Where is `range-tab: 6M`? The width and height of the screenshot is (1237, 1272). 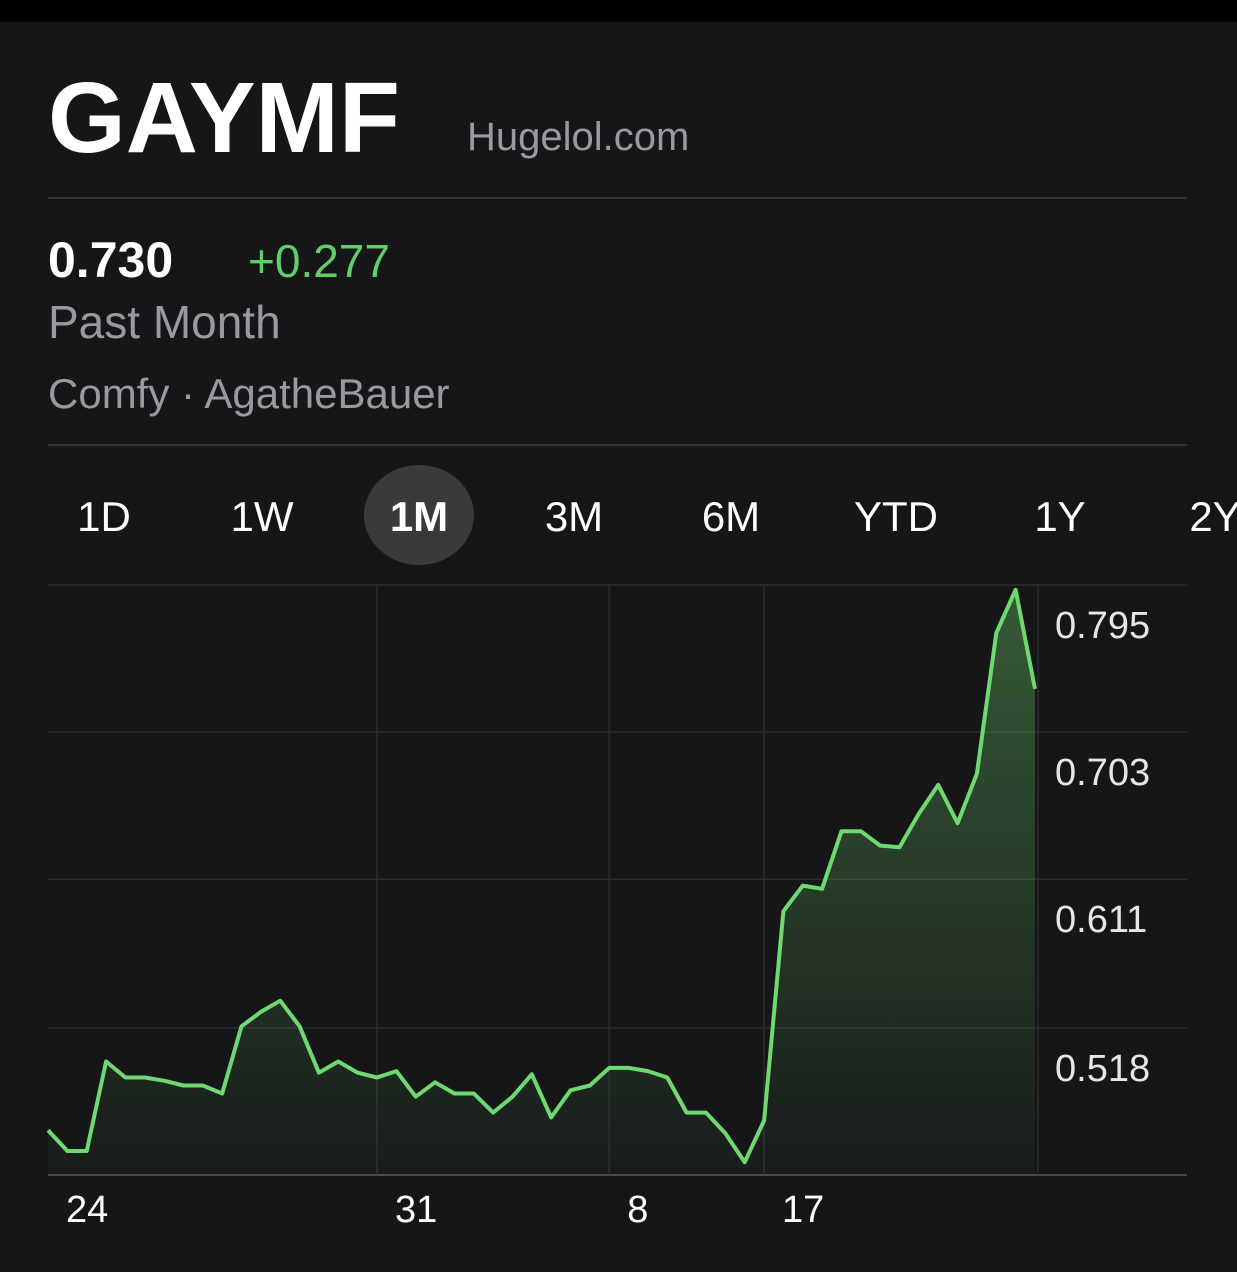
range-tab: 6M is located at coordinates (731, 516).